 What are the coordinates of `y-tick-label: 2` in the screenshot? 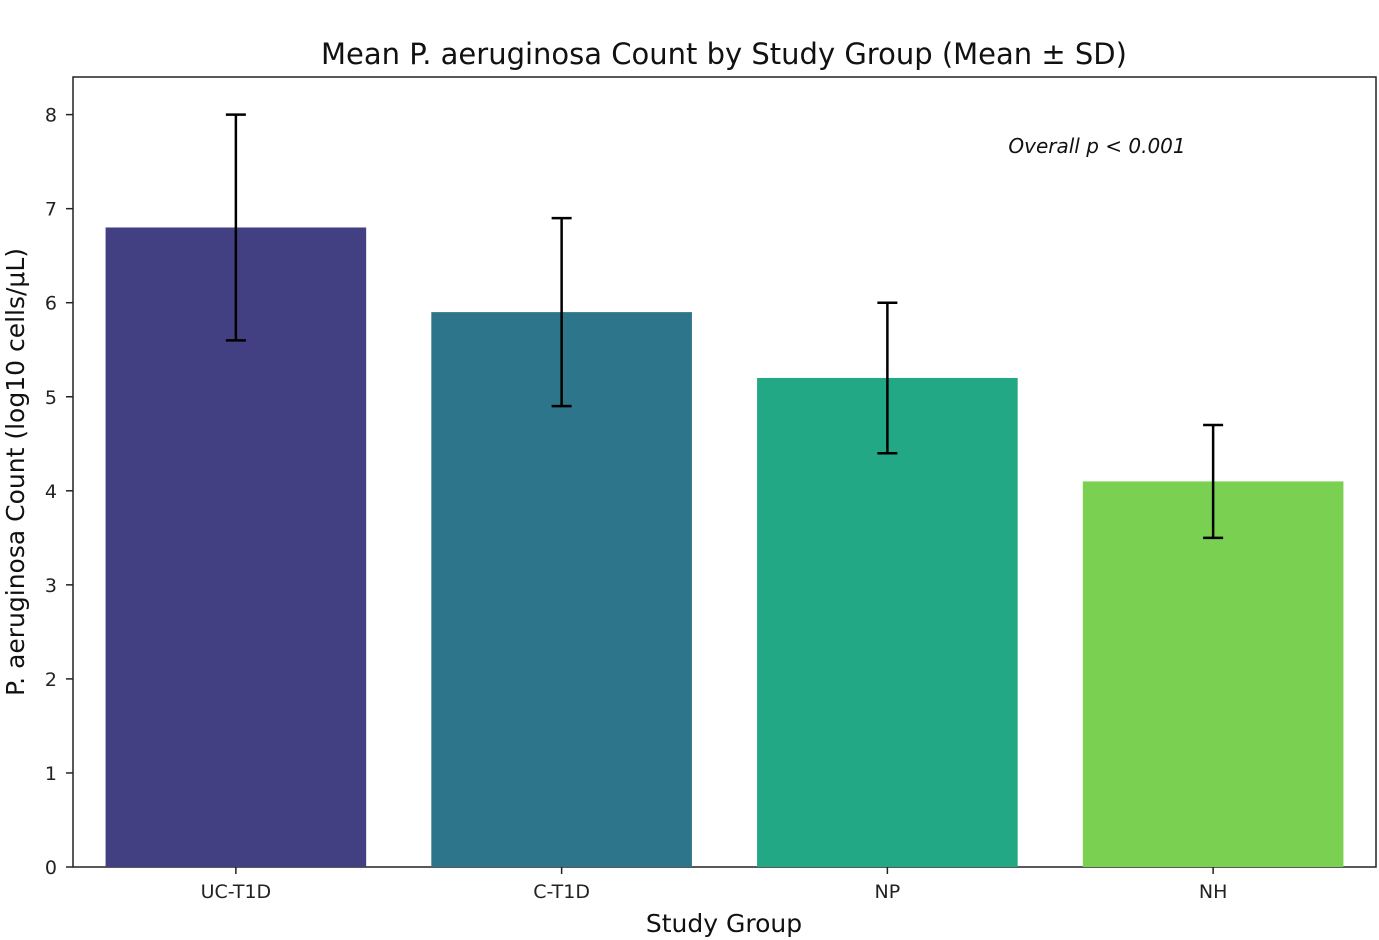 It's located at (51, 680).